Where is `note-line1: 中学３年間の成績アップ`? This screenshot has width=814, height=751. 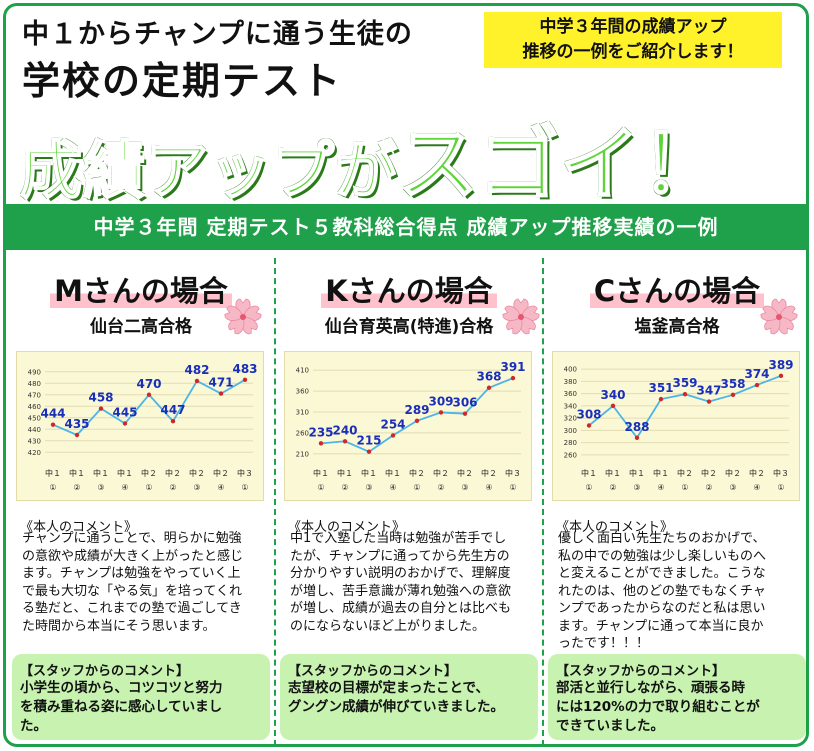
note-line1: 中学３年間の成績アップ is located at coordinates (633, 27).